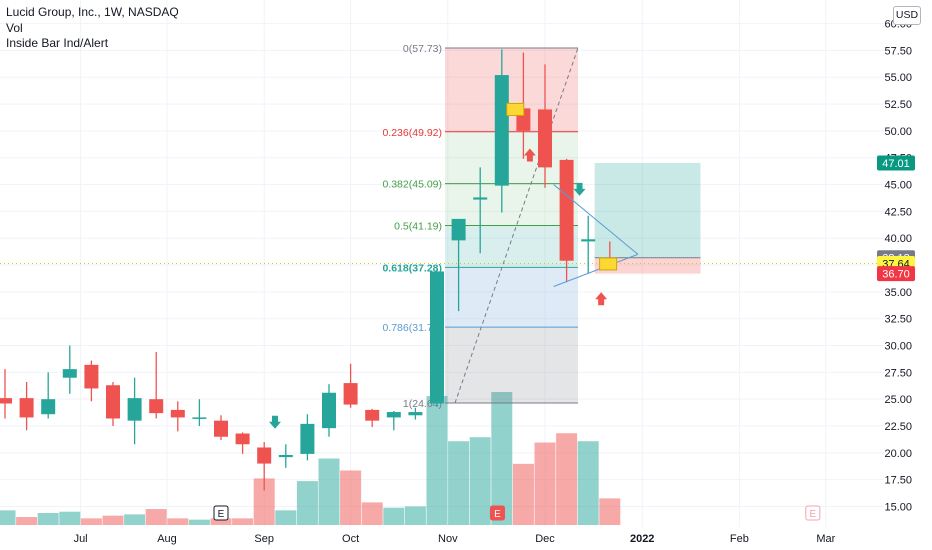 This screenshot has width=932, height=550. Describe the element at coordinates (898, 508) in the screenshot. I see `price-tick-label: 15.00` at that location.